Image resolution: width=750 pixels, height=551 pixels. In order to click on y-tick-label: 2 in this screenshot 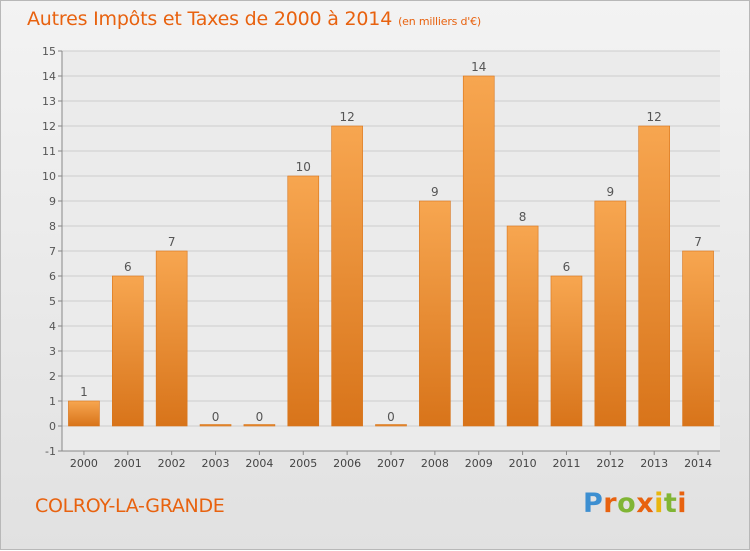, I will do `click(52, 376)`.